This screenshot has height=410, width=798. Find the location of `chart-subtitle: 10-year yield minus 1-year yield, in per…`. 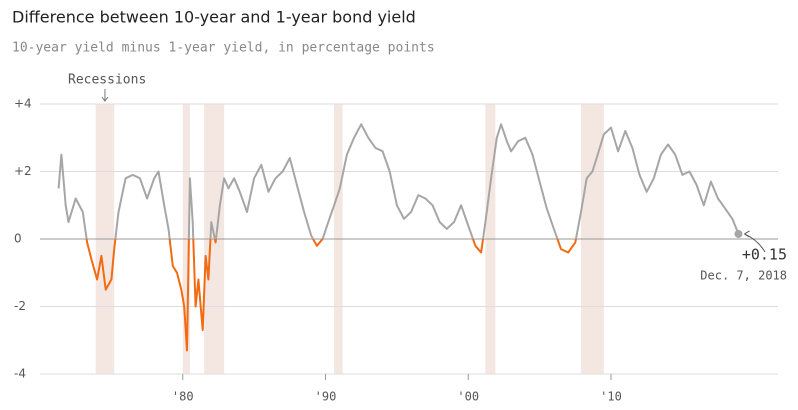

chart-subtitle: 10-year yield minus 1-year yield, in per… is located at coordinates (223, 48).